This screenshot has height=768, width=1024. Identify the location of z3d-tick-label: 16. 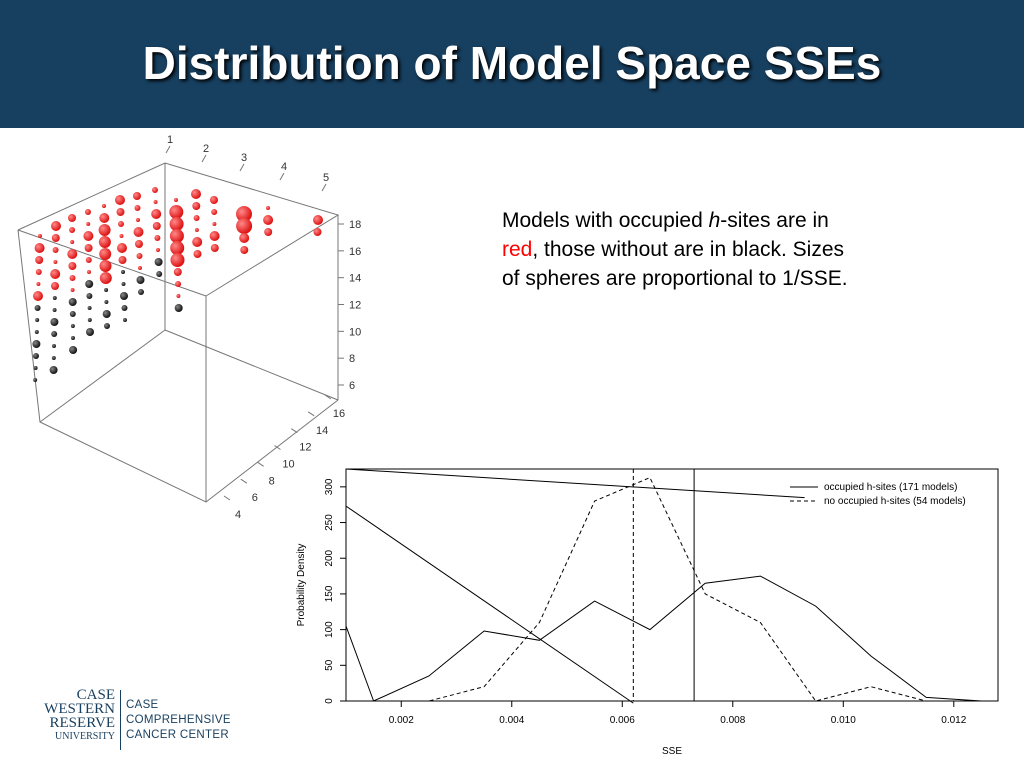
(355, 252).